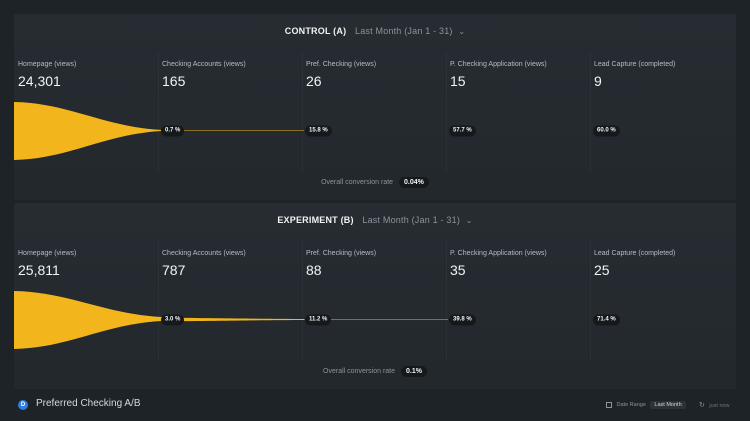 The image size is (750, 421). Describe the element at coordinates (631, 405) in the screenshot. I see `date-range-label: Date Range` at that location.